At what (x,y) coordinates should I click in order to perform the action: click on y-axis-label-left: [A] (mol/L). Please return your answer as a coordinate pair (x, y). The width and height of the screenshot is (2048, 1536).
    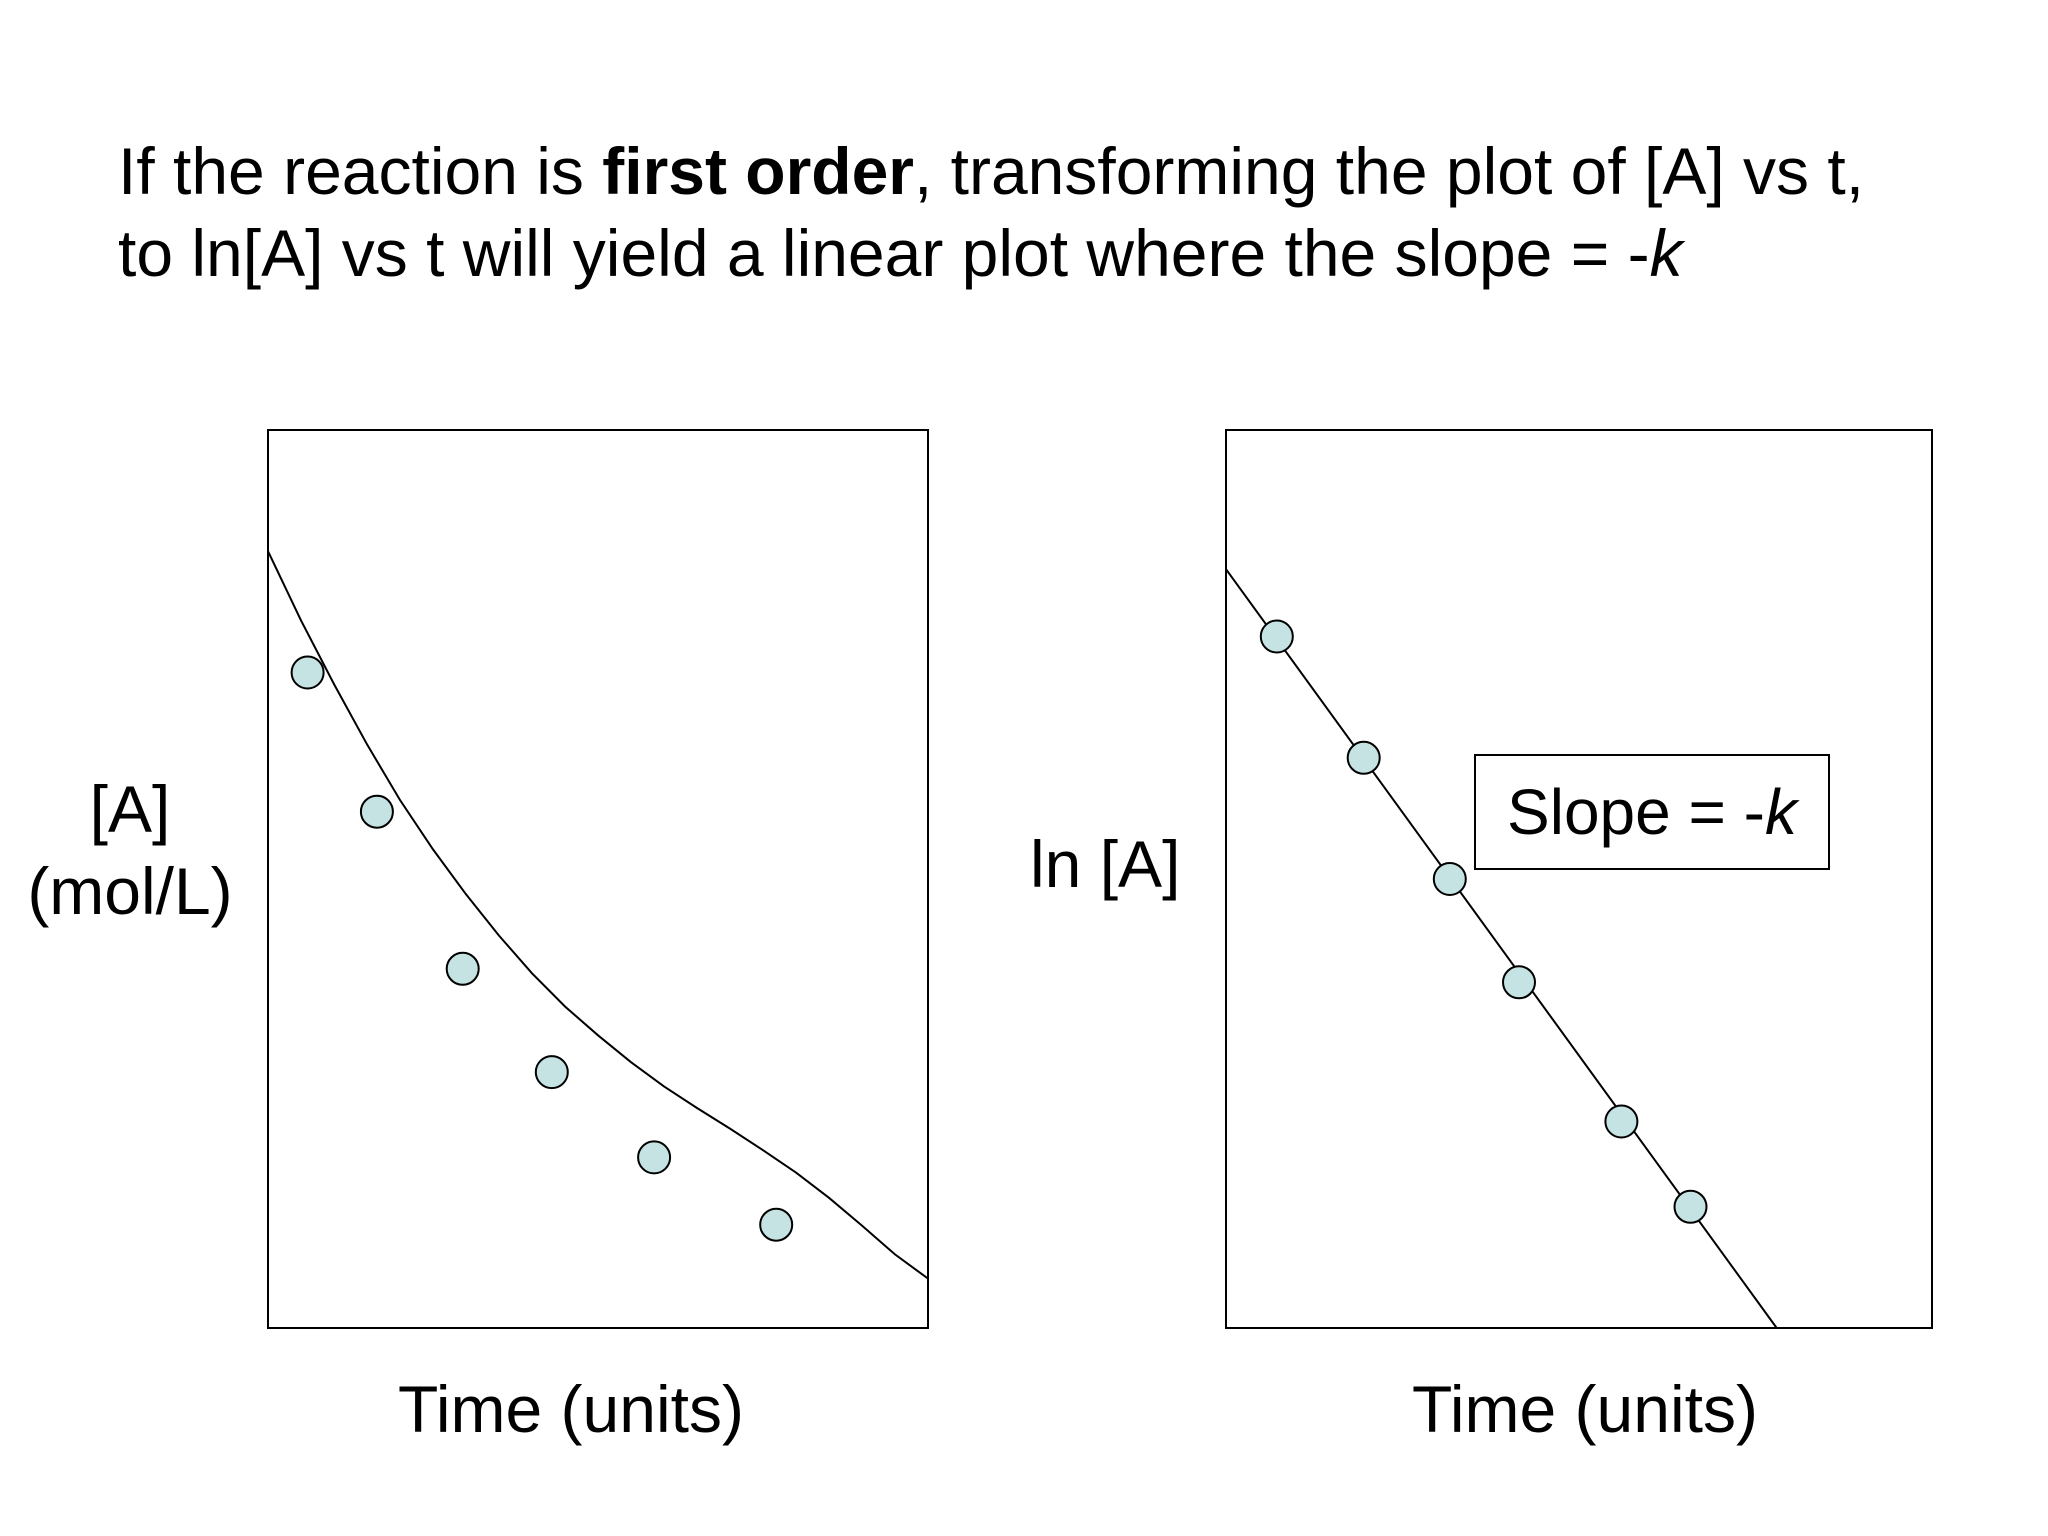
    Looking at the image, I should click on (130, 850).